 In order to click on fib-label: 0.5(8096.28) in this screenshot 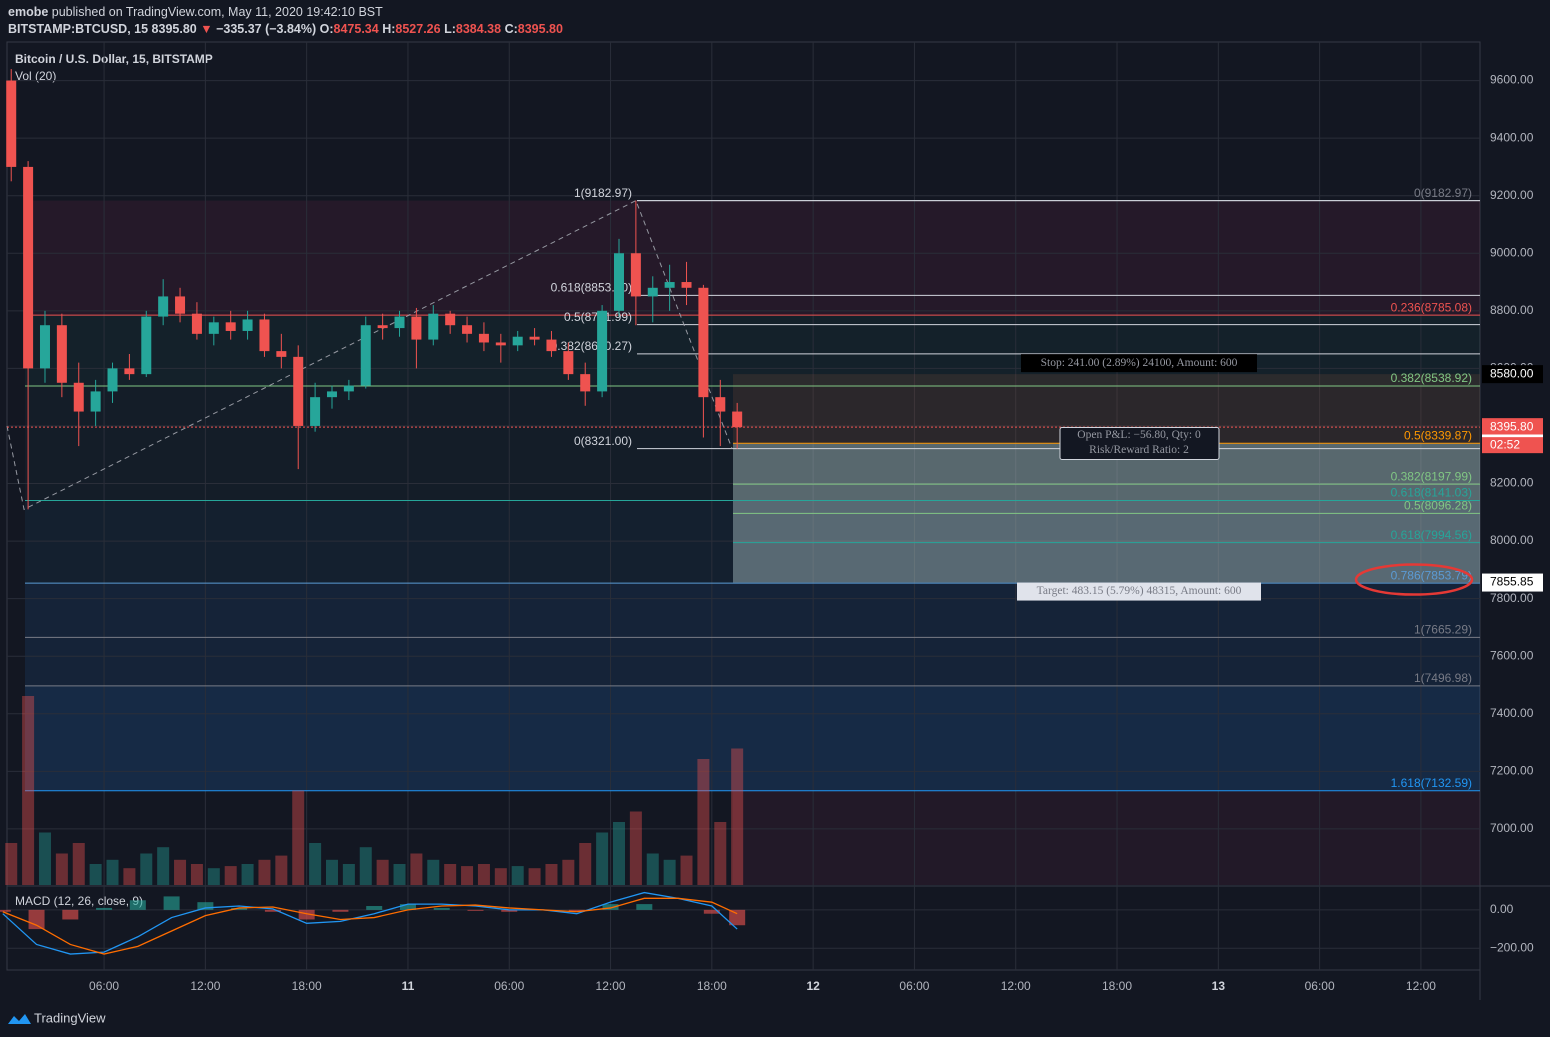, I will do `click(1438, 506)`.